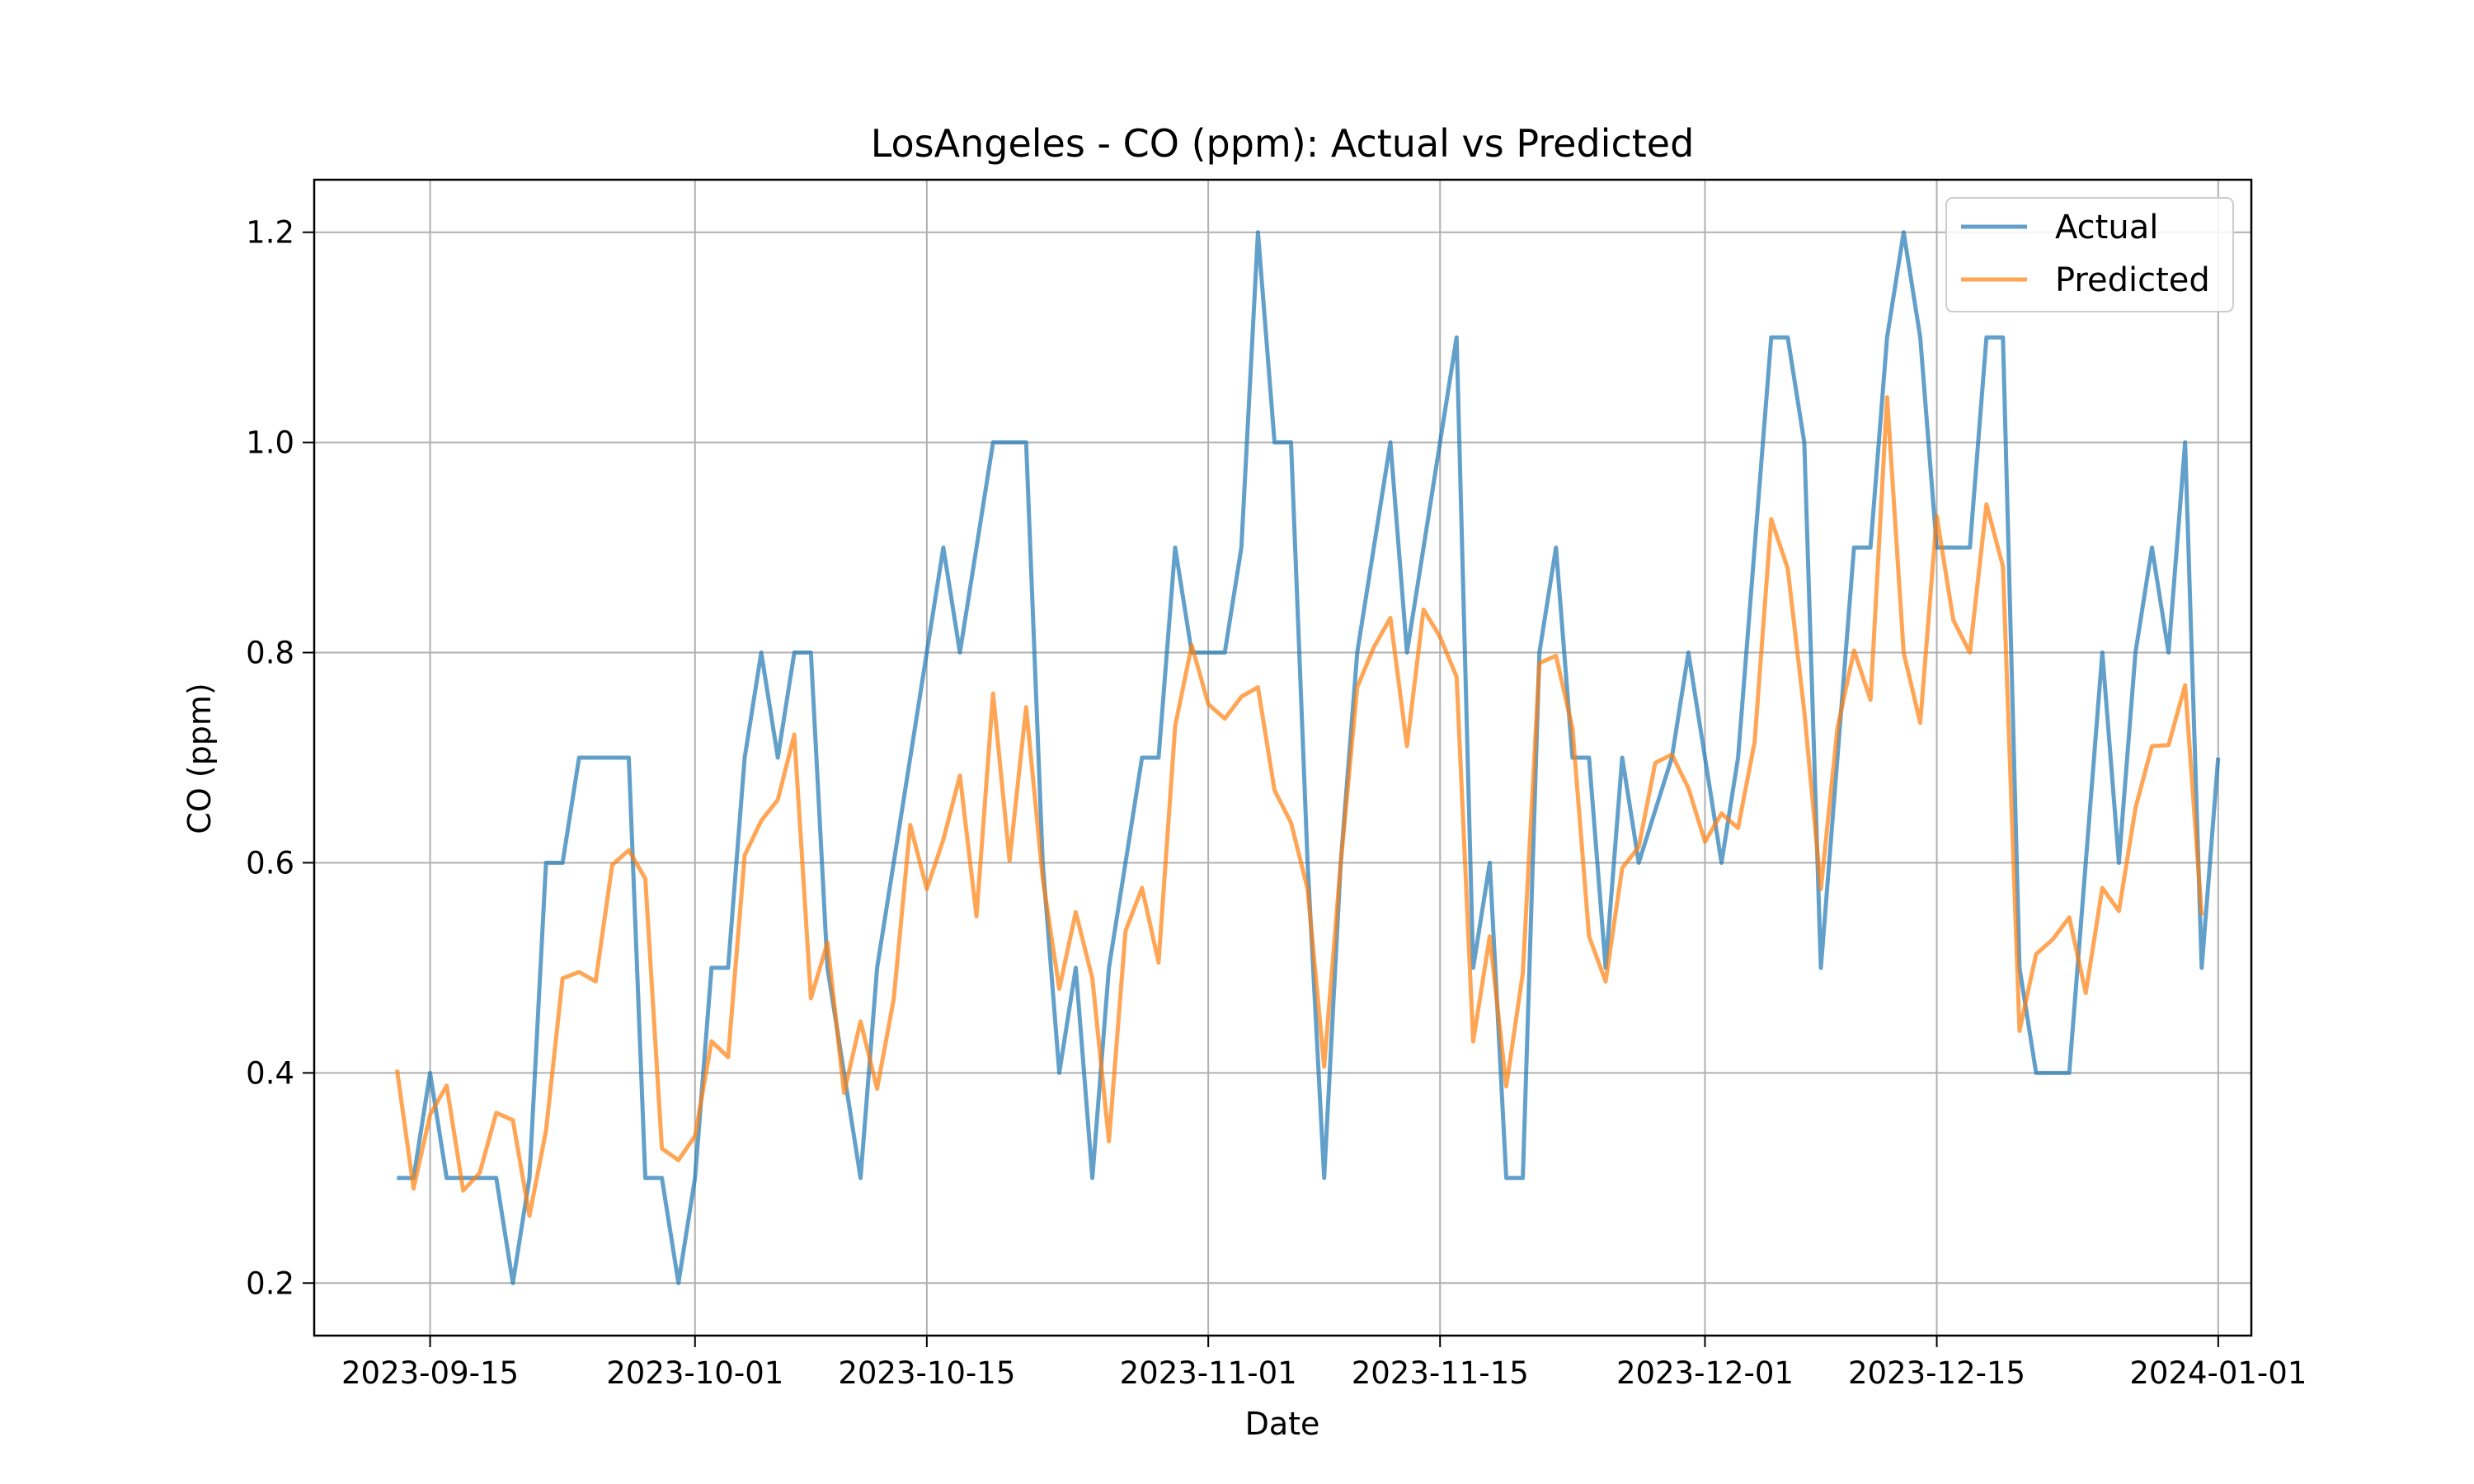  Describe the element at coordinates (199, 758) in the screenshot. I see `y-axis-label: CO (ppm)` at that location.